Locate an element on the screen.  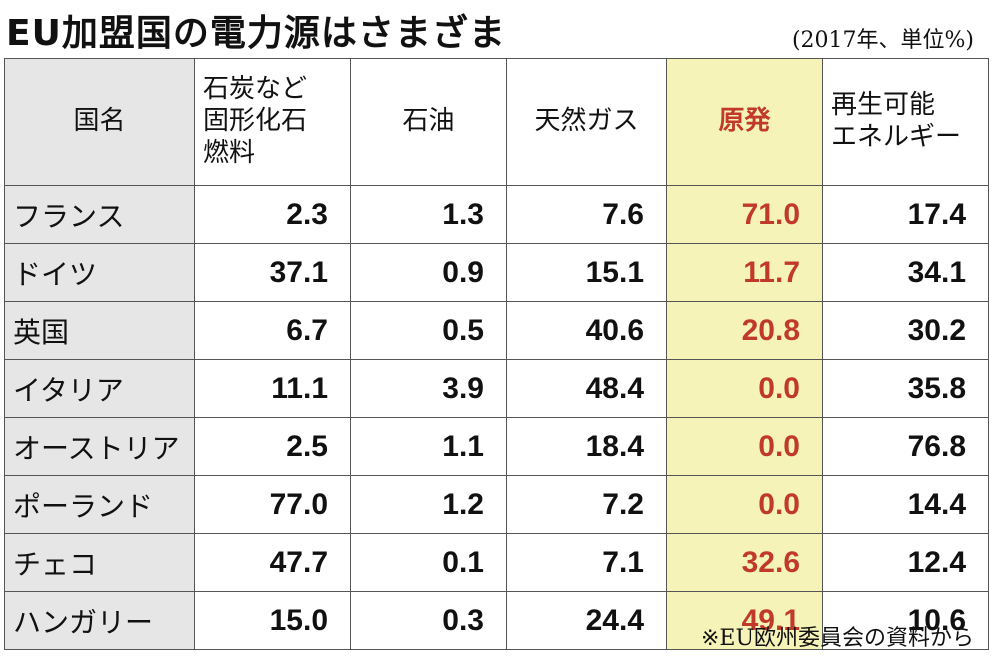
header-line: 石油 is located at coordinates (428, 121).